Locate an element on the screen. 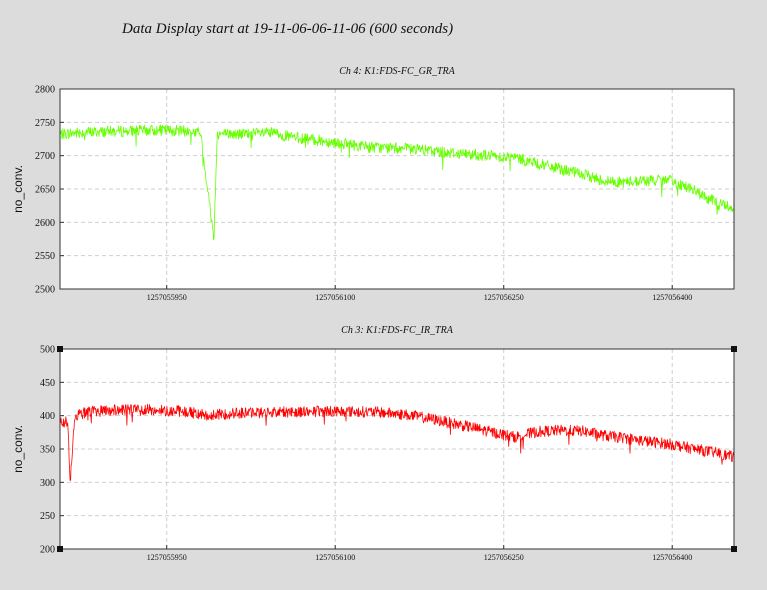 This screenshot has height=590, width=767. chart-2-series is located at coordinates (397, 442).